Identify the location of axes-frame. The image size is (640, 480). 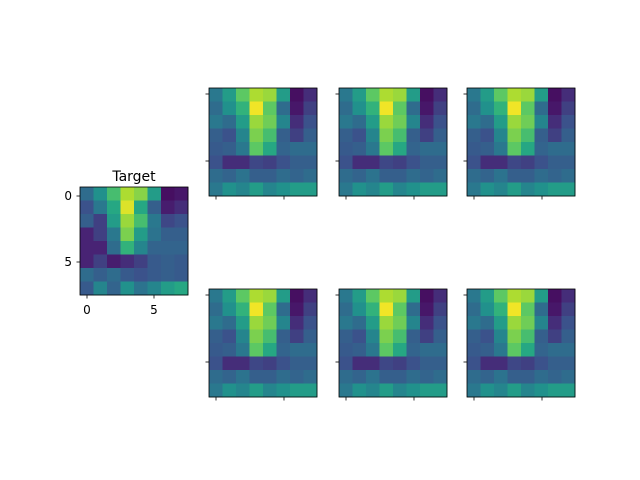
(134, 241).